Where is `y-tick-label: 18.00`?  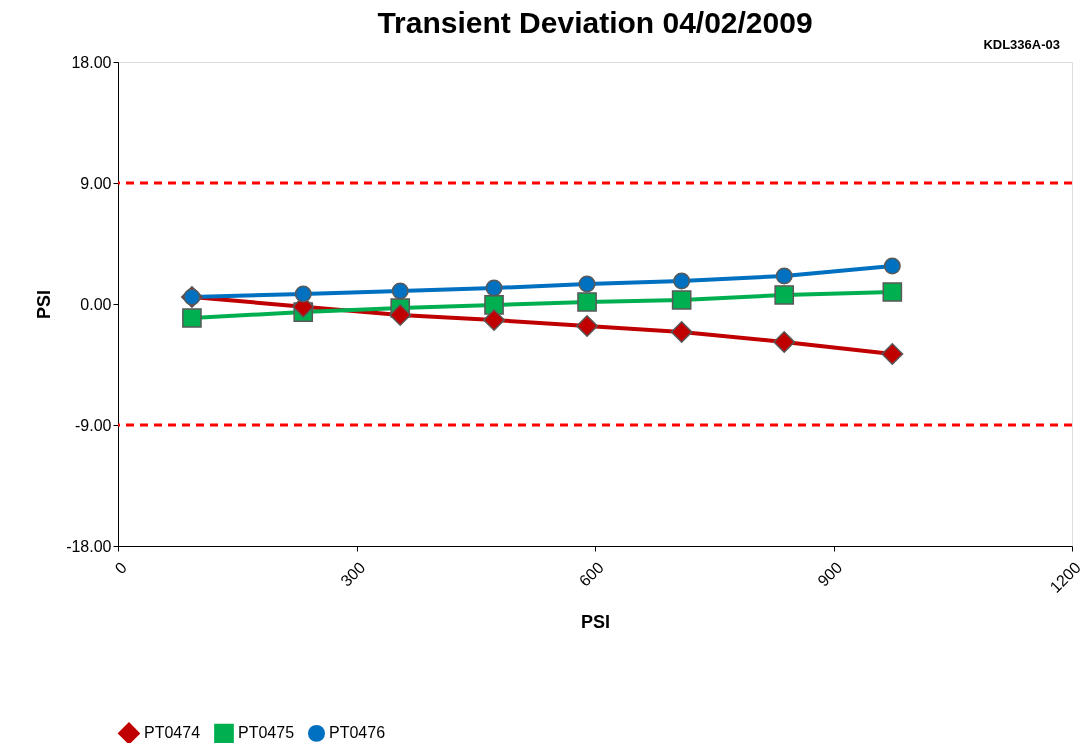 y-tick-label: 18.00 is located at coordinates (91, 62).